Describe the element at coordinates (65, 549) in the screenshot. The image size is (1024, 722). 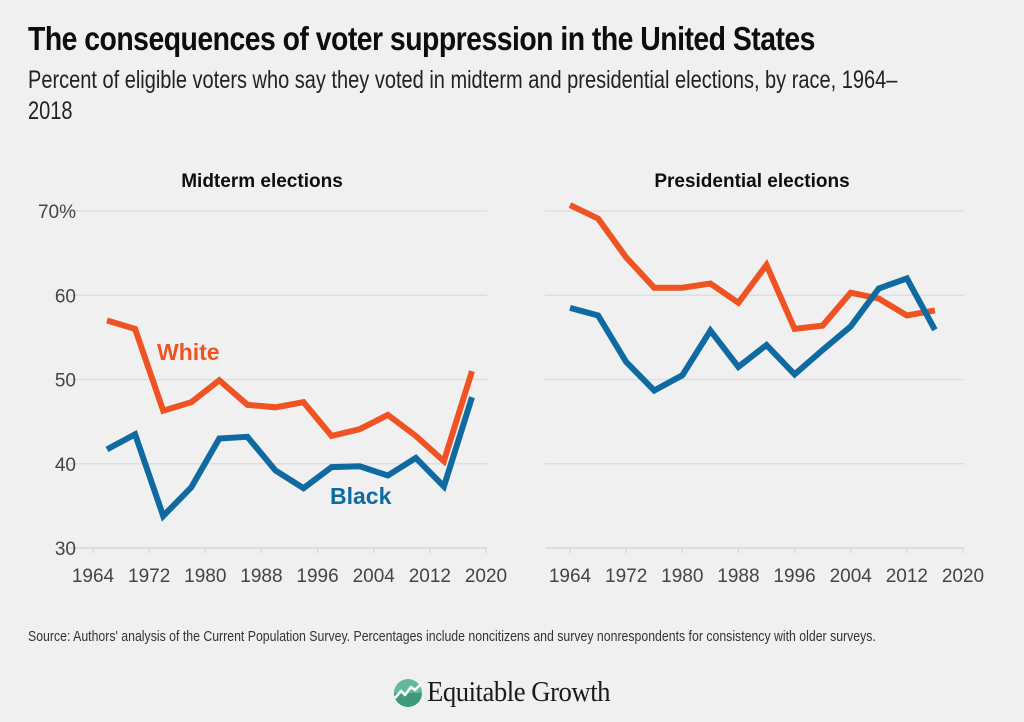
I see `y-tick-label: 30` at that location.